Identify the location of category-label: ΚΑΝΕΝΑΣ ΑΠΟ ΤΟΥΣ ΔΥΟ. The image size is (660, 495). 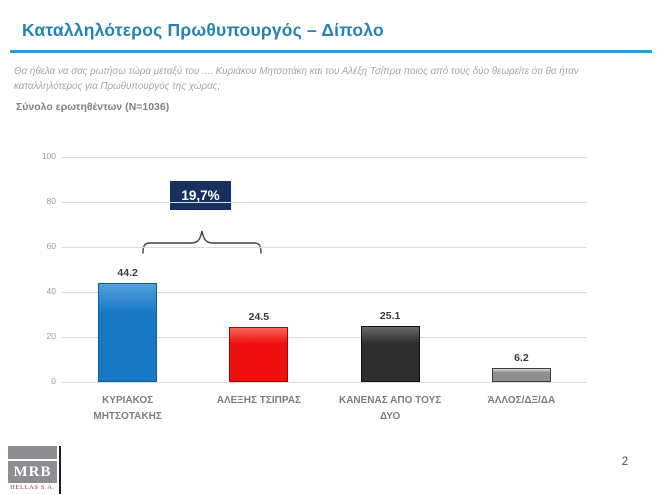
(390, 408).